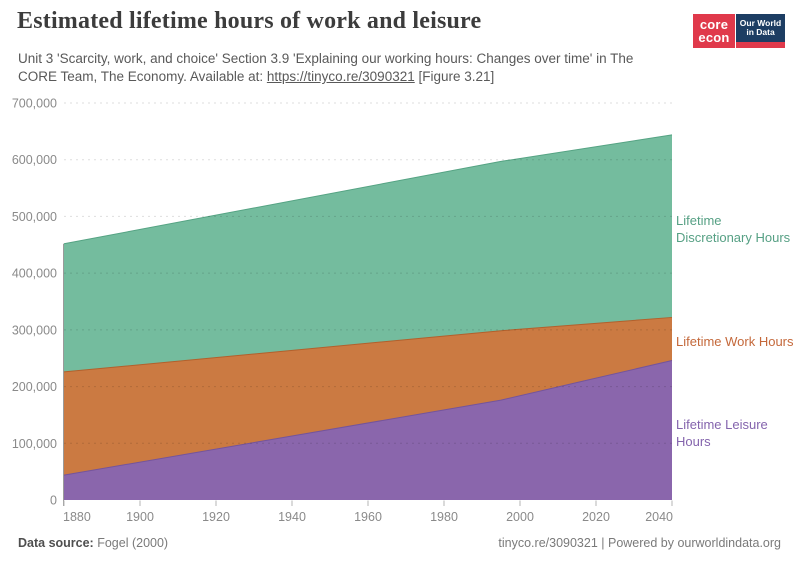 The image size is (800, 564). Describe the element at coordinates (53, 501) in the screenshot. I see `y-tick-label-0: 0` at that location.